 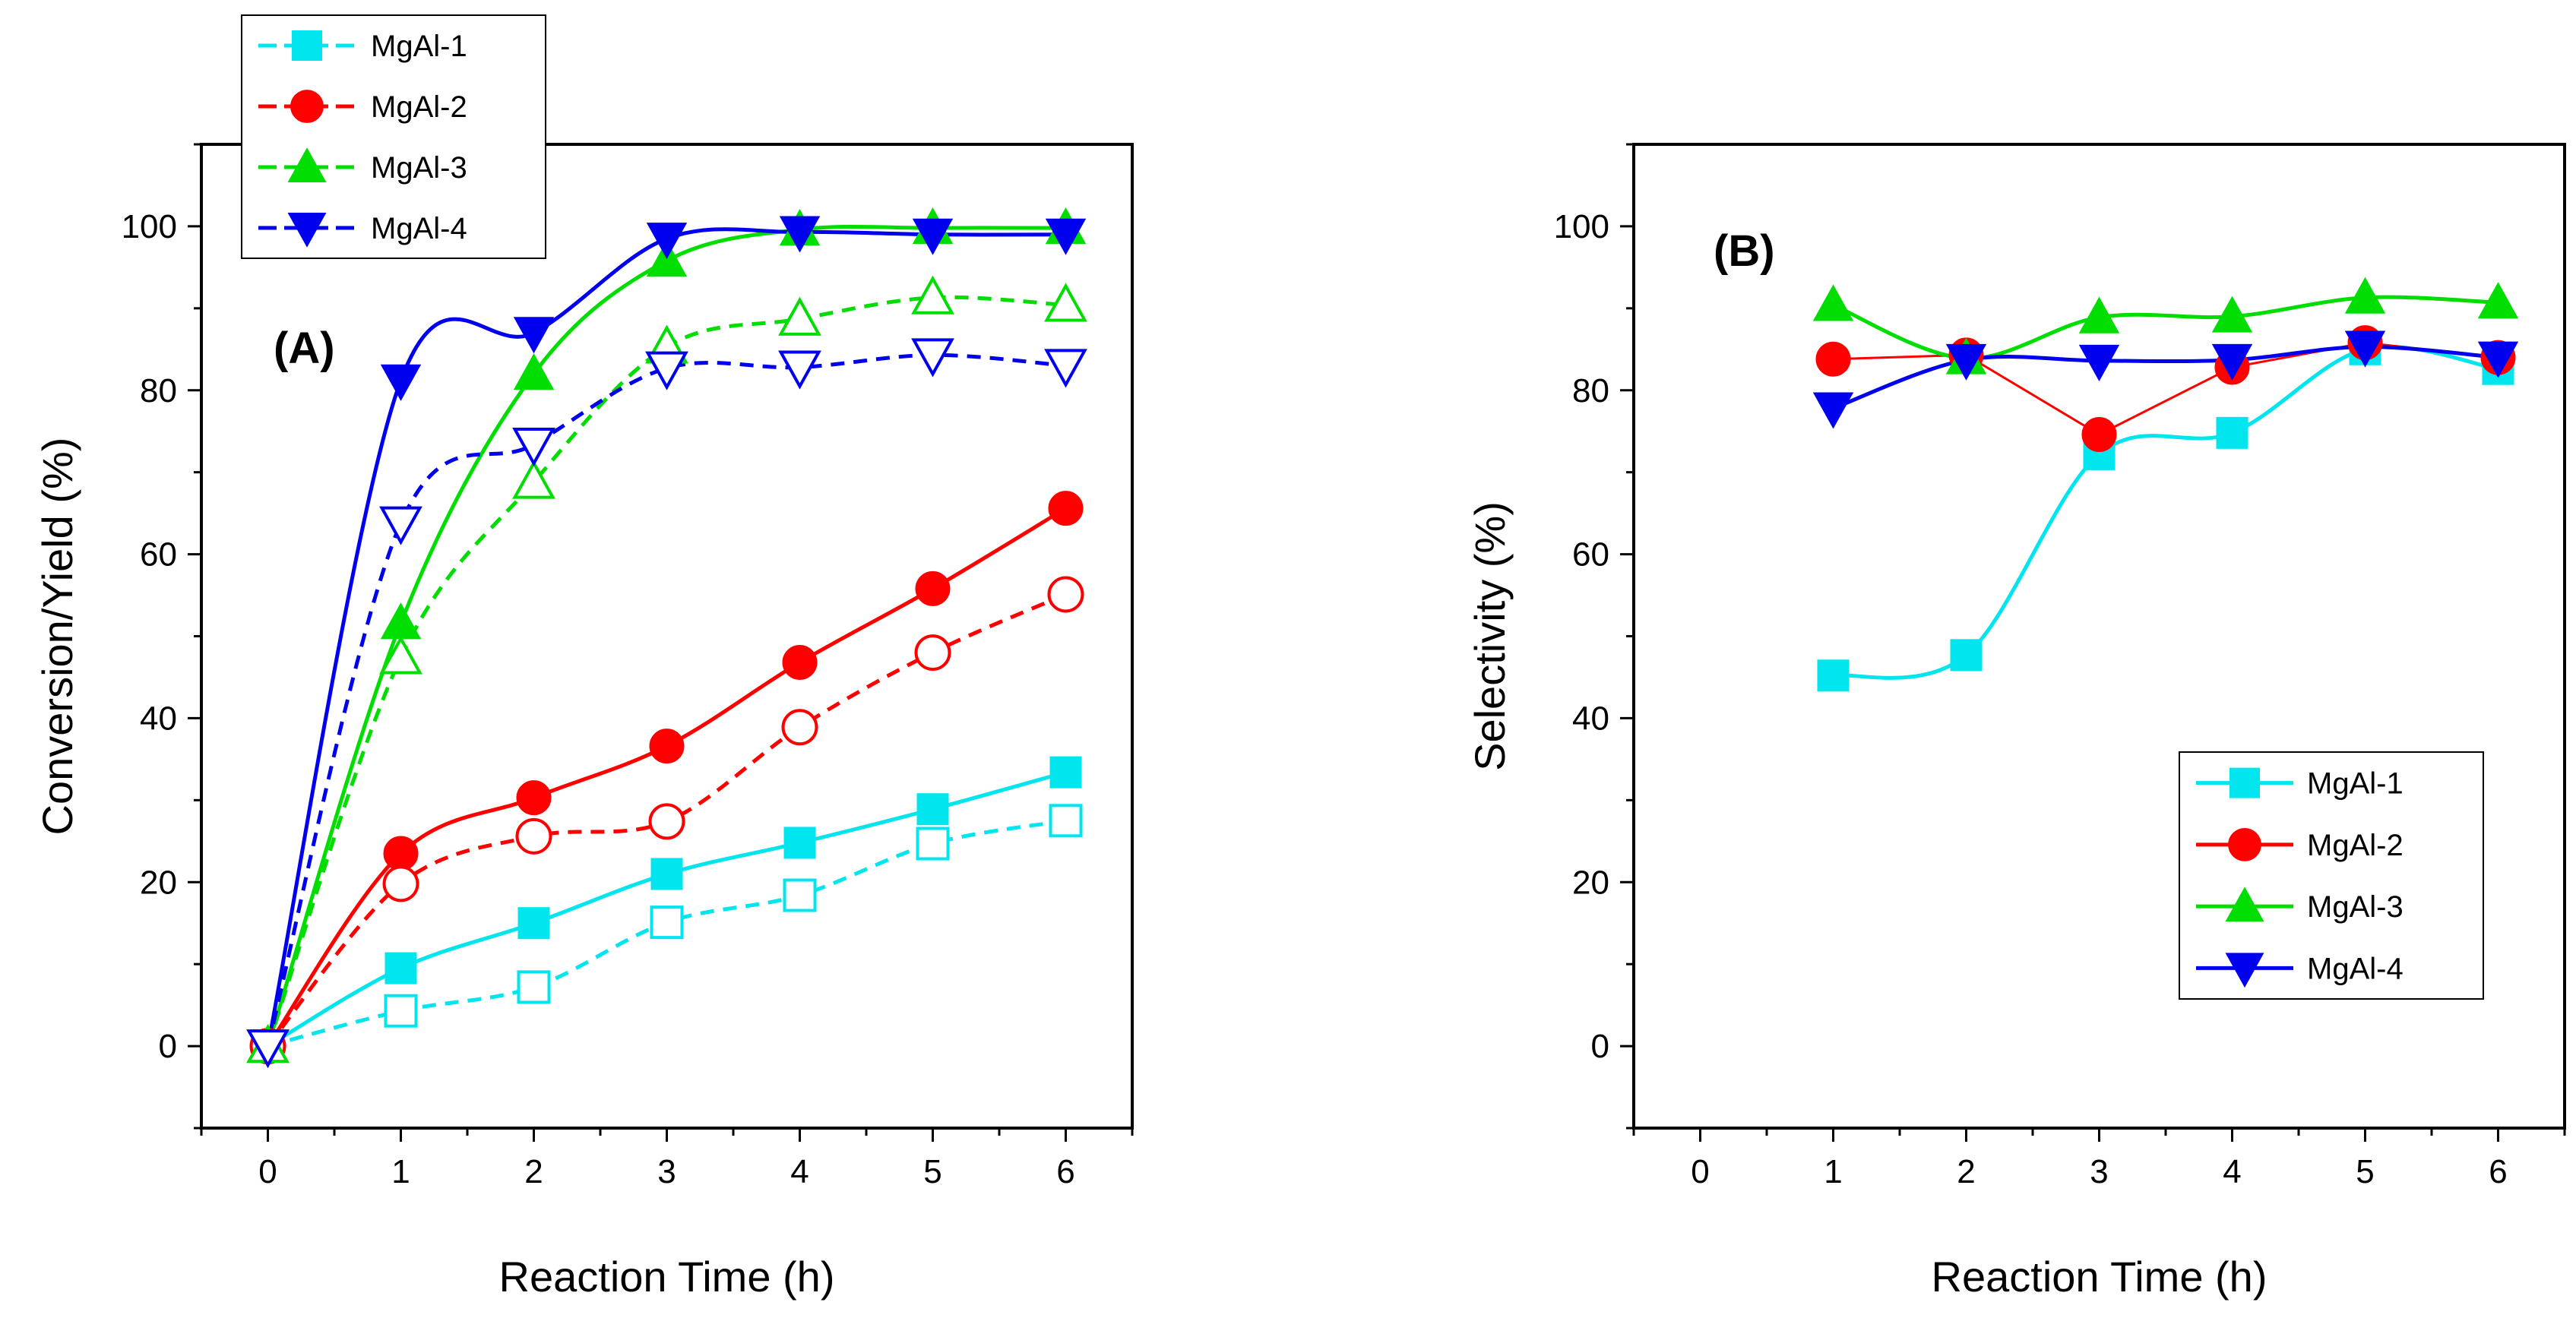 What do you see at coordinates (932, 1171) in the screenshot?
I see `x-tick-label: 5` at bounding box center [932, 1171].